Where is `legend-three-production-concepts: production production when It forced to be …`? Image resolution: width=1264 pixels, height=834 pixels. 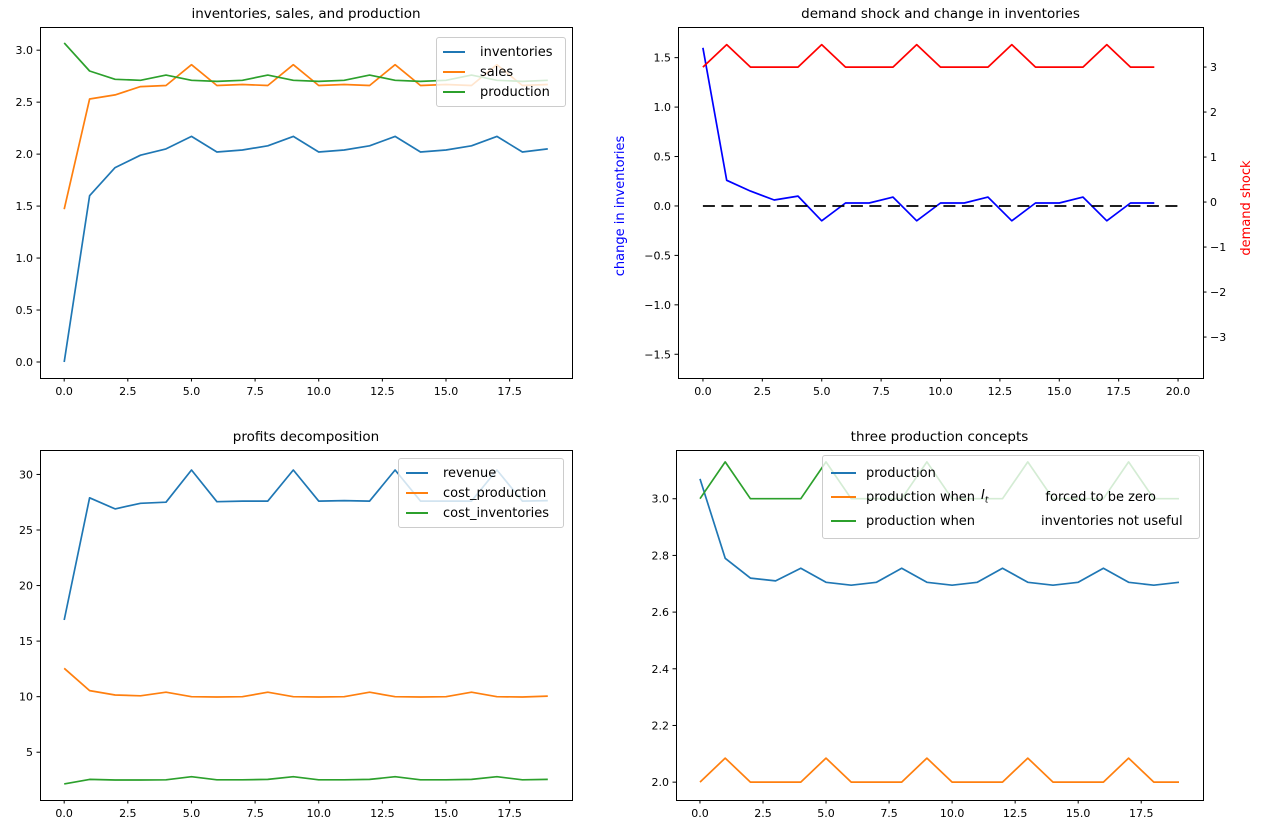 legend-three-production-concepts: production production when It forced to be … is located at coordinates (1011, 497).